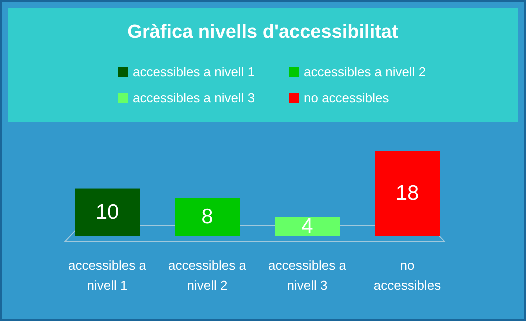 Image resolution: width=526 pixels, height=321 pixels. Describe the element at coordinates (308, 226) in the screenshot. I see `data-label: 4` at that location.